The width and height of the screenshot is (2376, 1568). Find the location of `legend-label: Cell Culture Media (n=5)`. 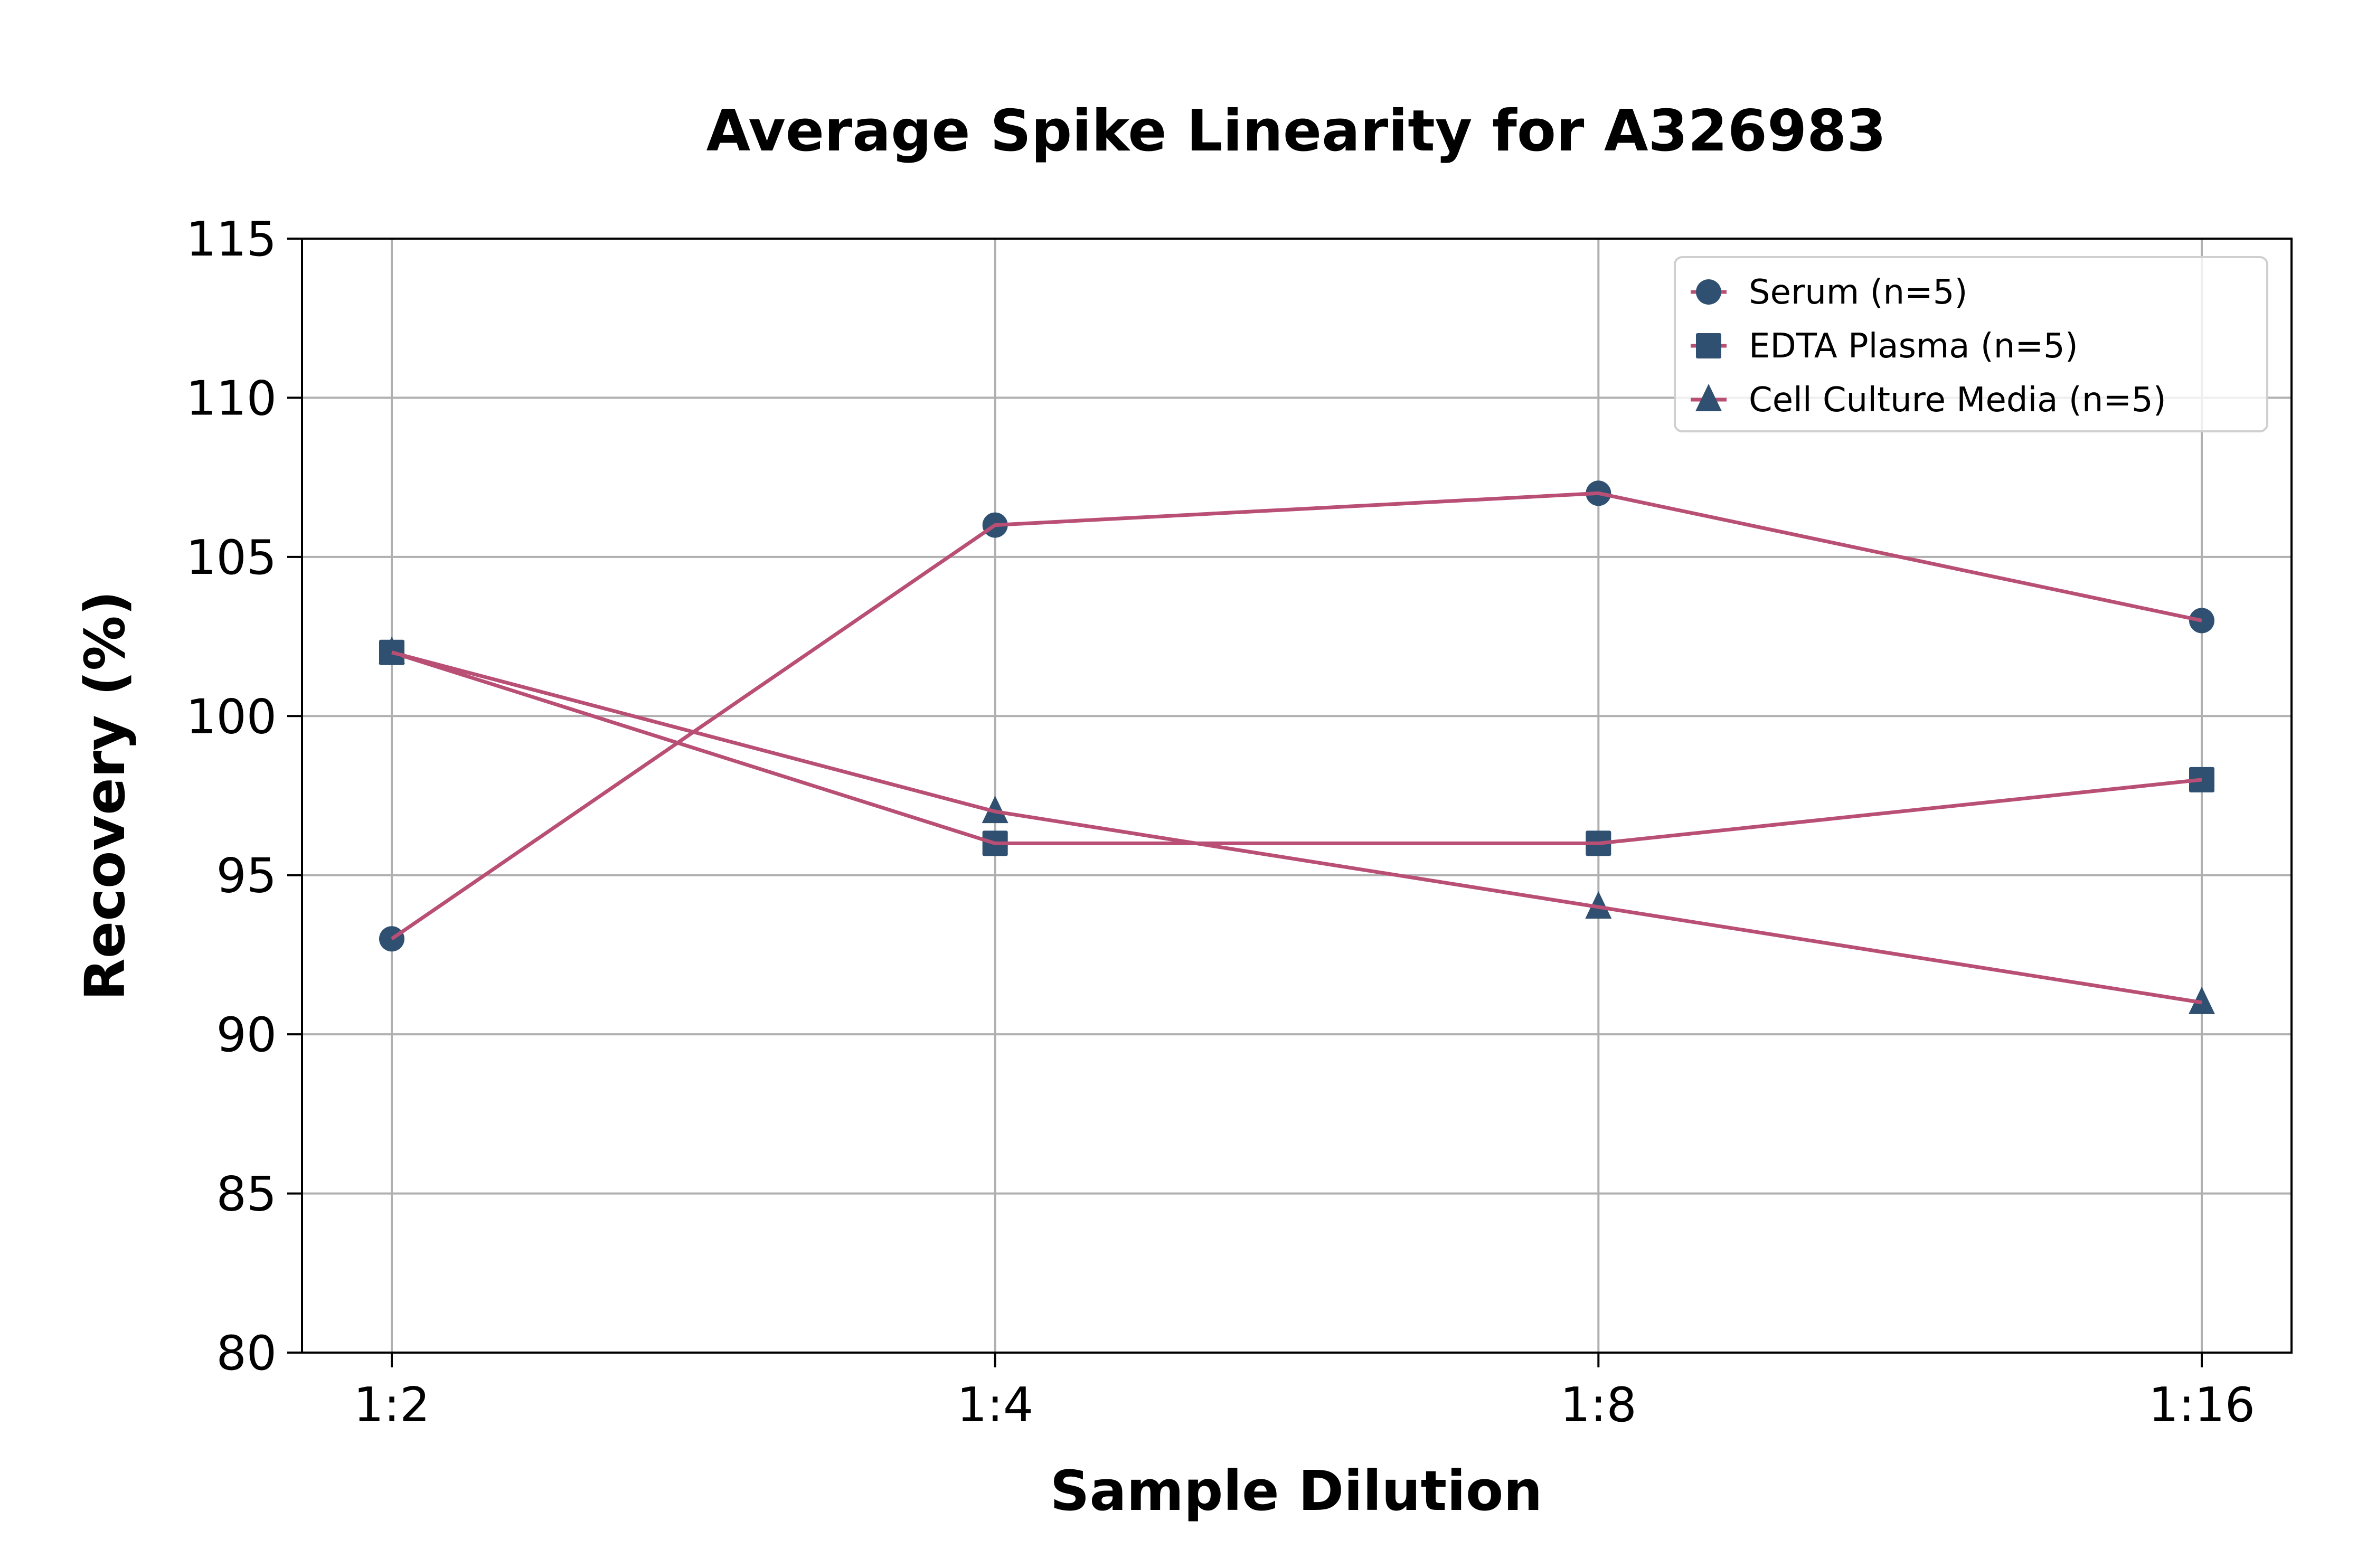

legend-label: Cell Culture Media (n=5) is located at coordinates (1958, 401).